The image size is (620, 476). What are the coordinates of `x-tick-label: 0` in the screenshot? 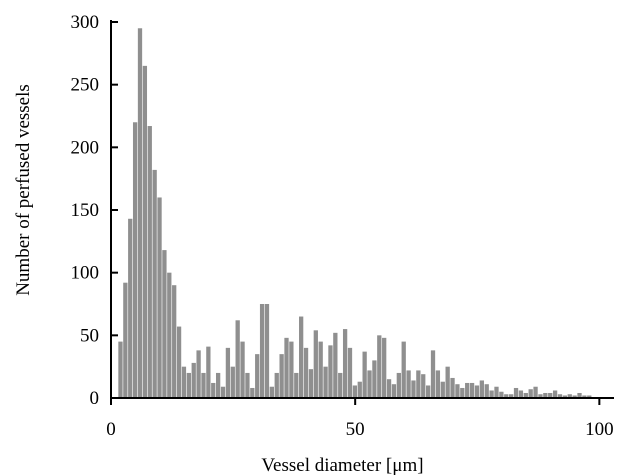 It's located at (111, 429).